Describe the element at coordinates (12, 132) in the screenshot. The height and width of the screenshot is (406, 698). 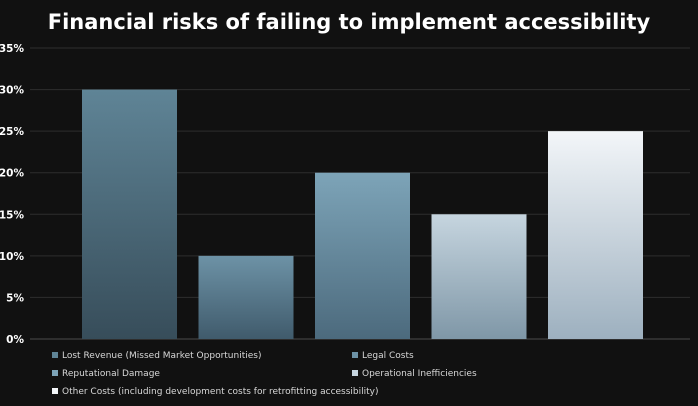
I see `y-tick-label: 25%` at that location.